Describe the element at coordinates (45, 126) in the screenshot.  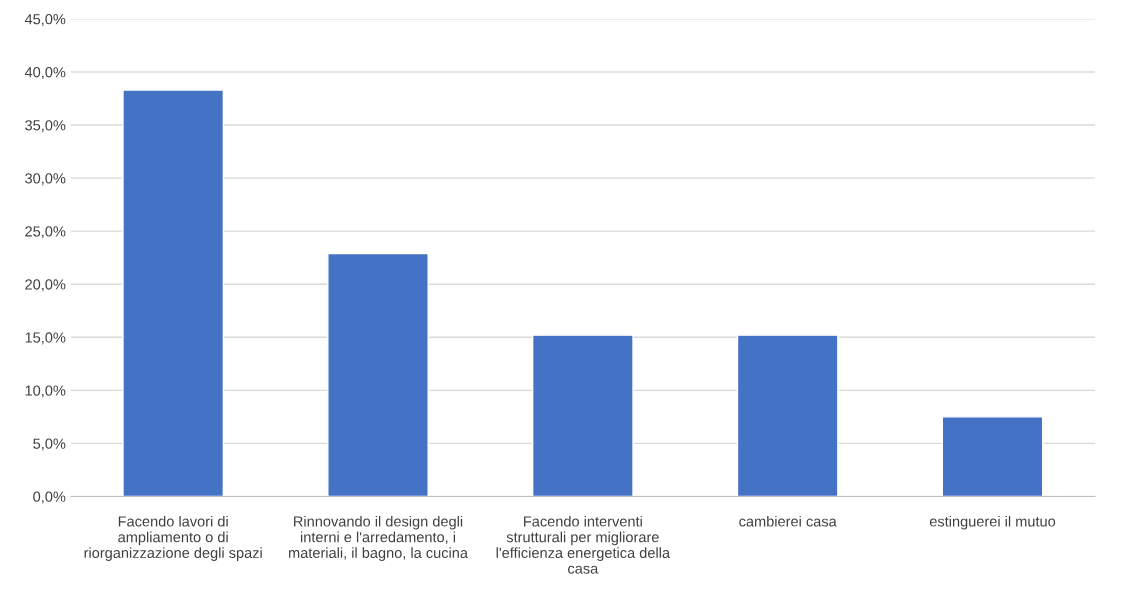
I see `y-tick-label: 35,0%` at that location.